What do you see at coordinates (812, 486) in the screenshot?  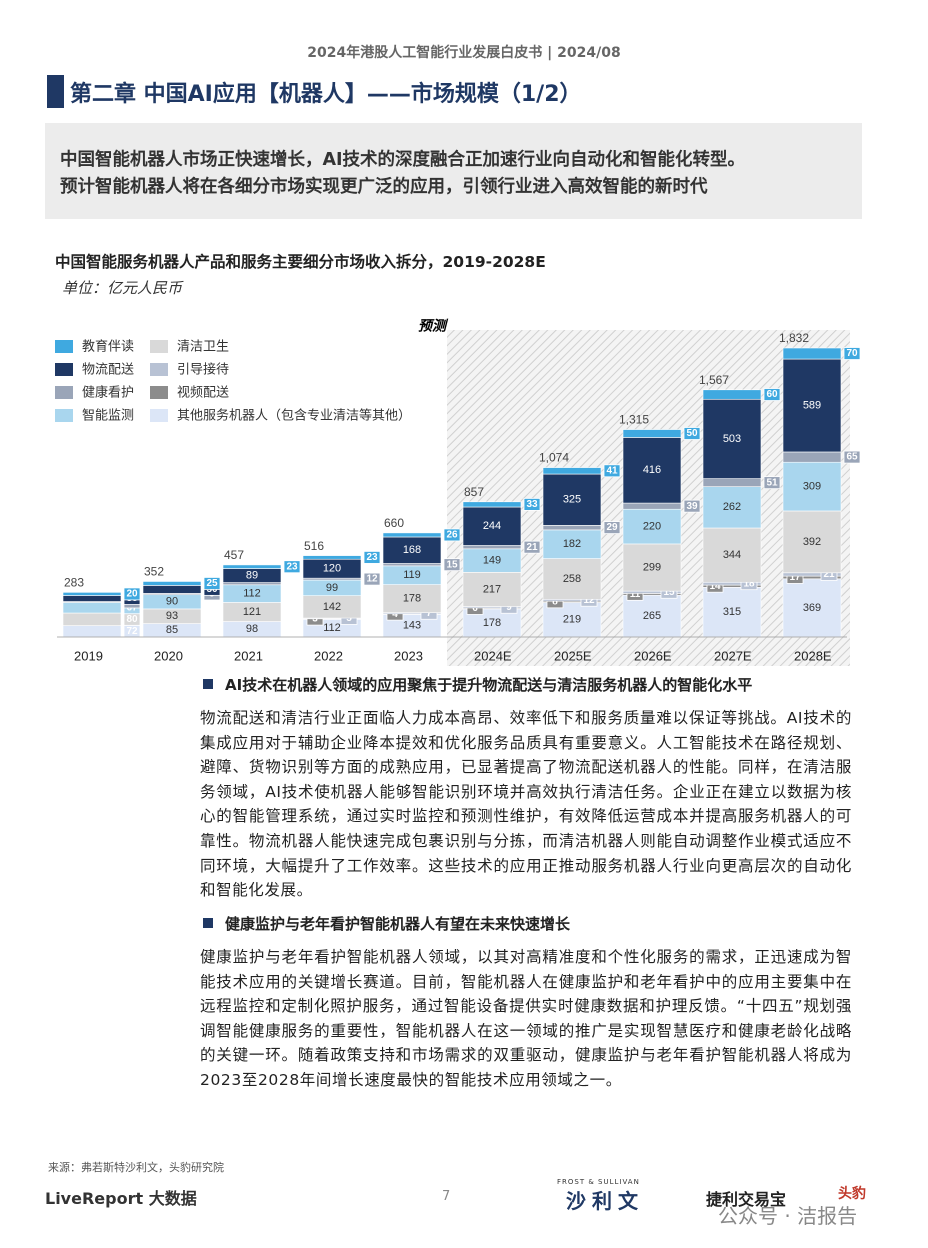 I see `data-label: 309` at bounding box center [812, 486].